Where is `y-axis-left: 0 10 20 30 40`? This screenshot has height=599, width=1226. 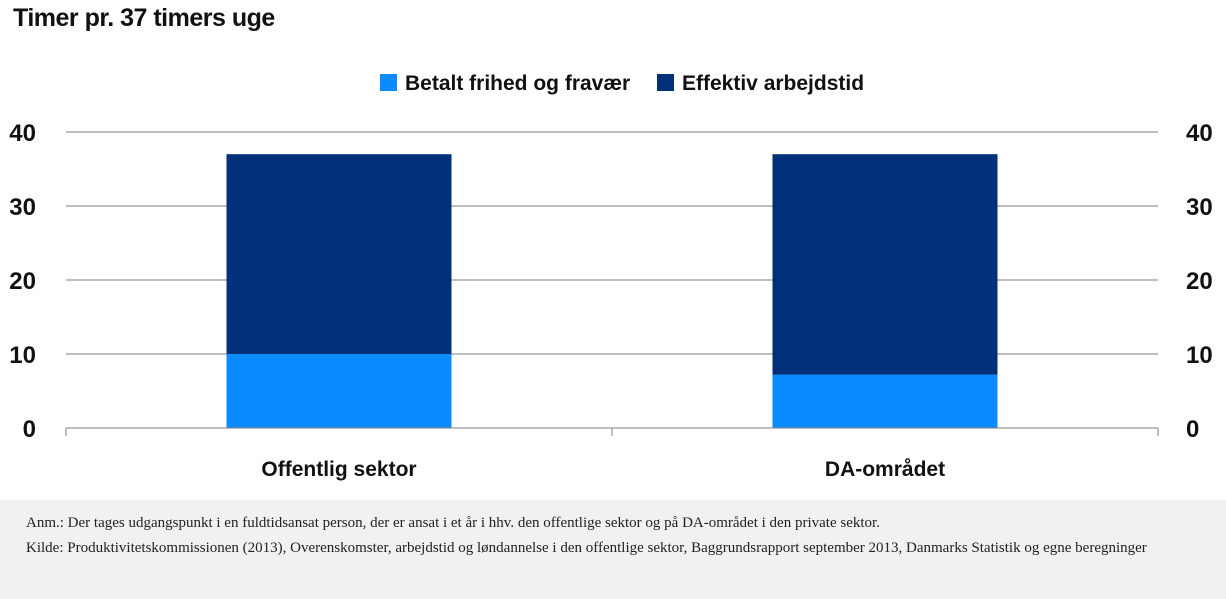 y-axis-left: 0 10 20 30 40 is located at coordinates (22, 281).